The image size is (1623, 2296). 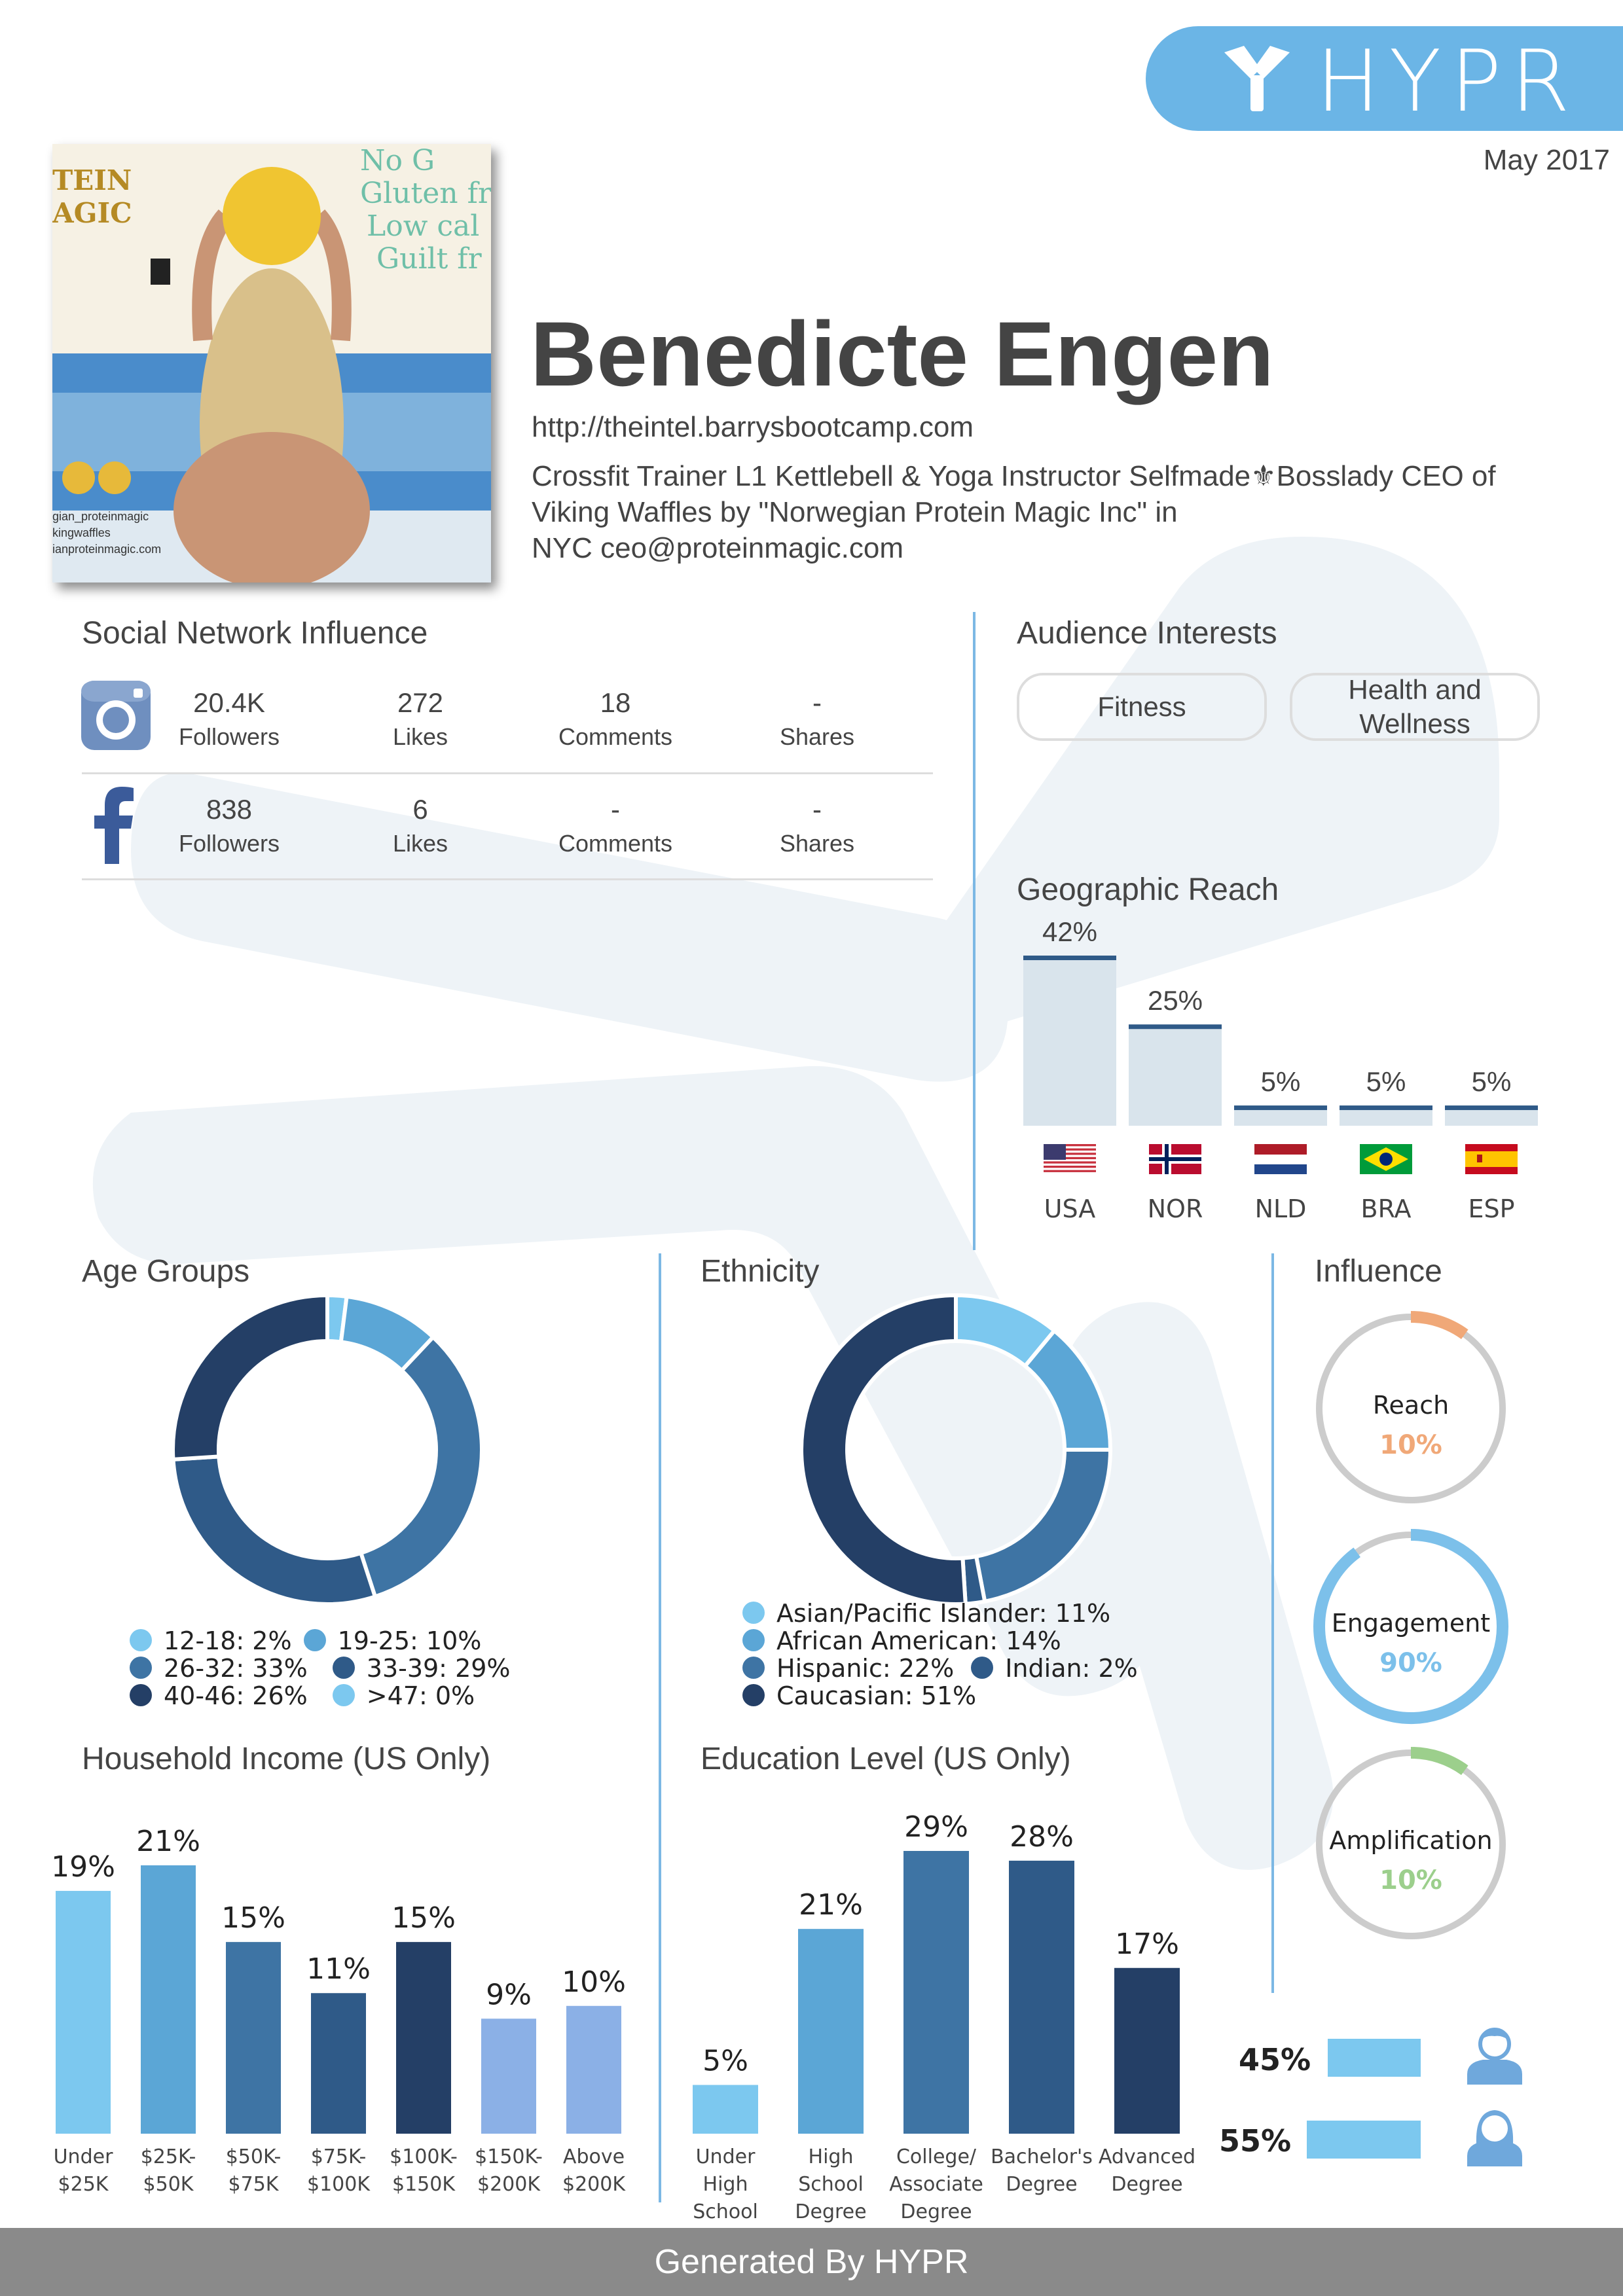 What do you see at coordinates (1255, 2141) in the screenshot?
I see `female-percent: 55%` at bounding box center [1255, 2141].